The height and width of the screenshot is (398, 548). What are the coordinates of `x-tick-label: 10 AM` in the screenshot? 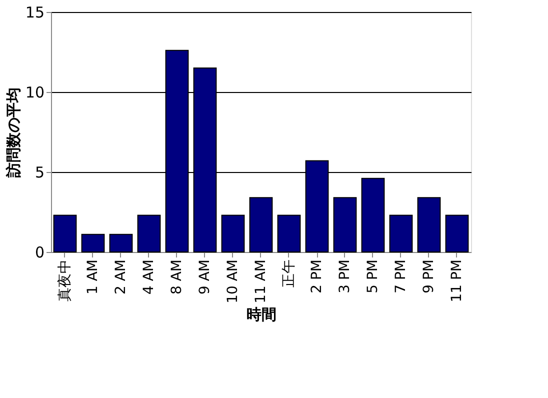 It's located at (233, 282).